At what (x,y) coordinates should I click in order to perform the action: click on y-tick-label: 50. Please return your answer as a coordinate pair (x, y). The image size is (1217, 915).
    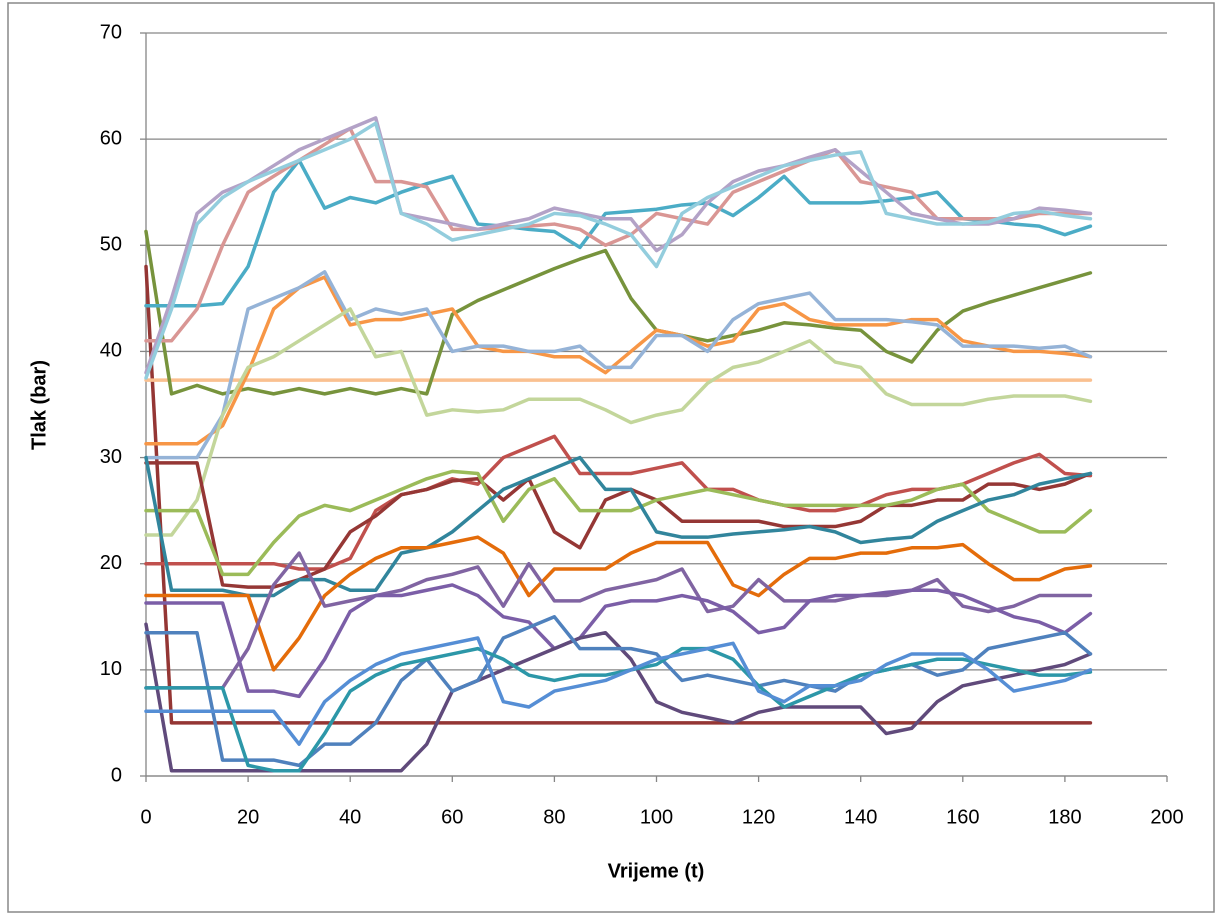
    Looking at the image, I should click on (111, 245).